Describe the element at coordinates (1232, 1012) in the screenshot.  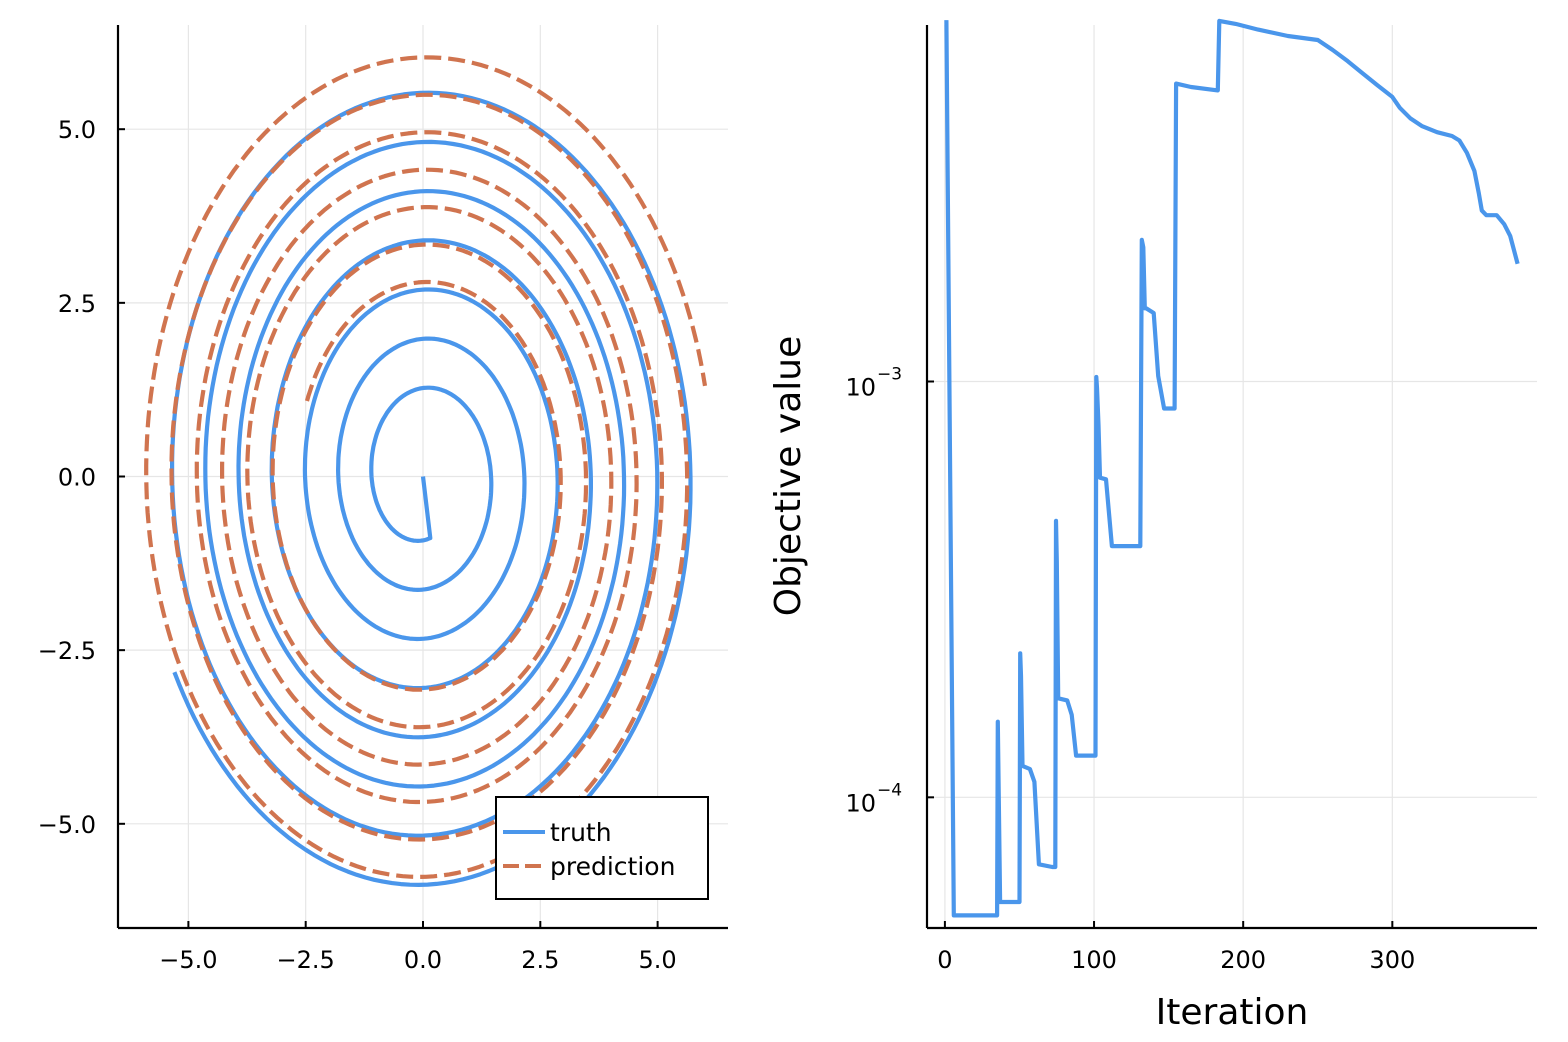
I see `x-axis-title: Iteration` at that location.